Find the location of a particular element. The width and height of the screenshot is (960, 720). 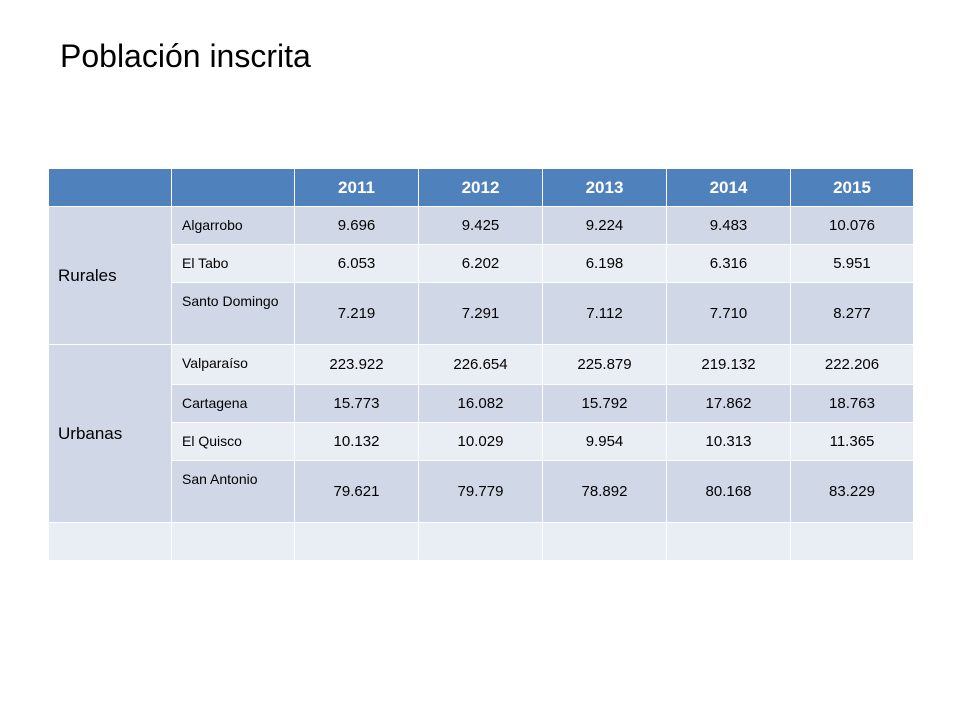

commune-name: Cartagena is located at coordinates (233, 403).